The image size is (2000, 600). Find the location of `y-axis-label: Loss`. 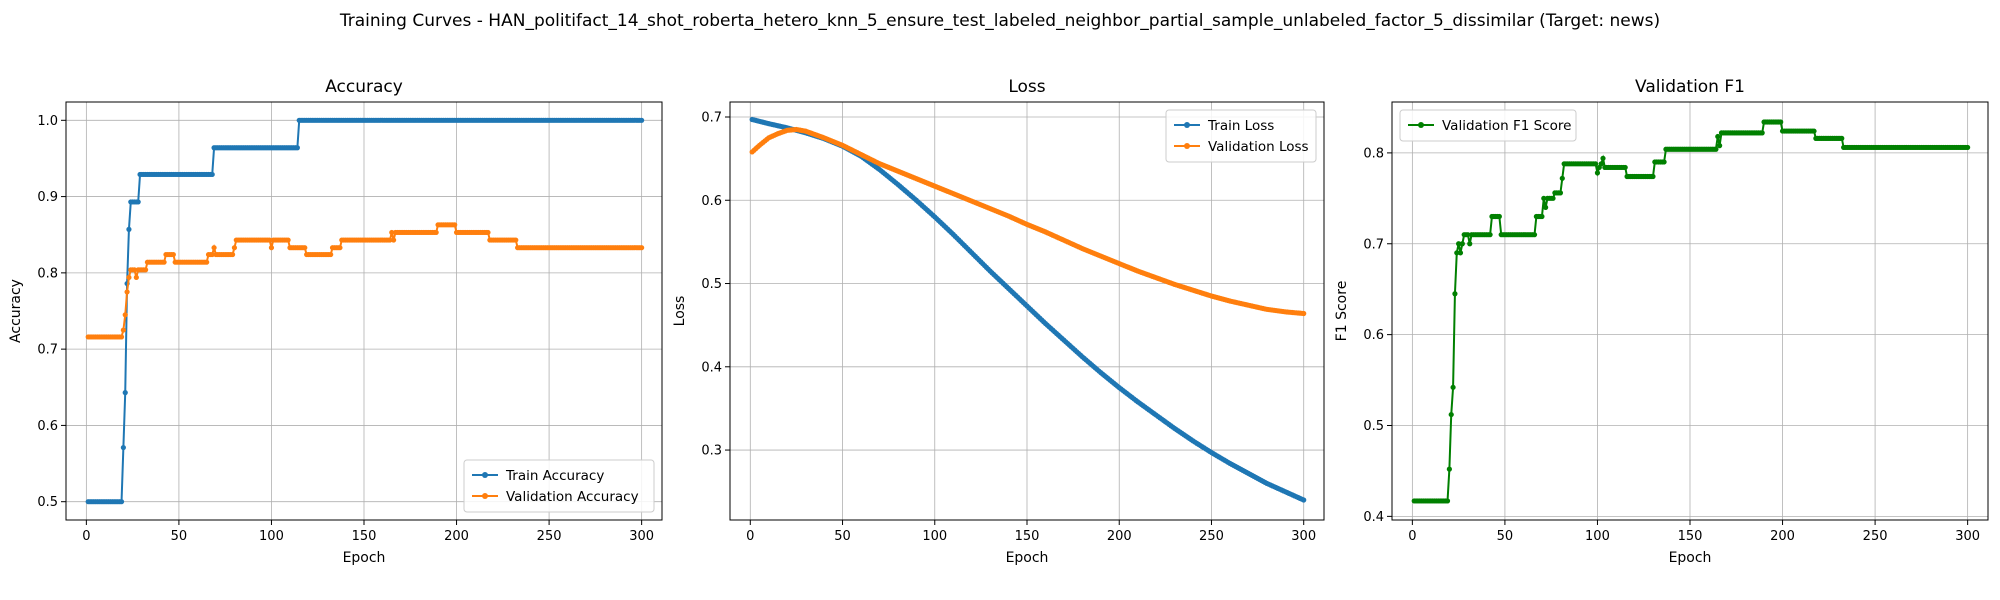

y-axis-label: Loss is located at coordinates (680, 311).